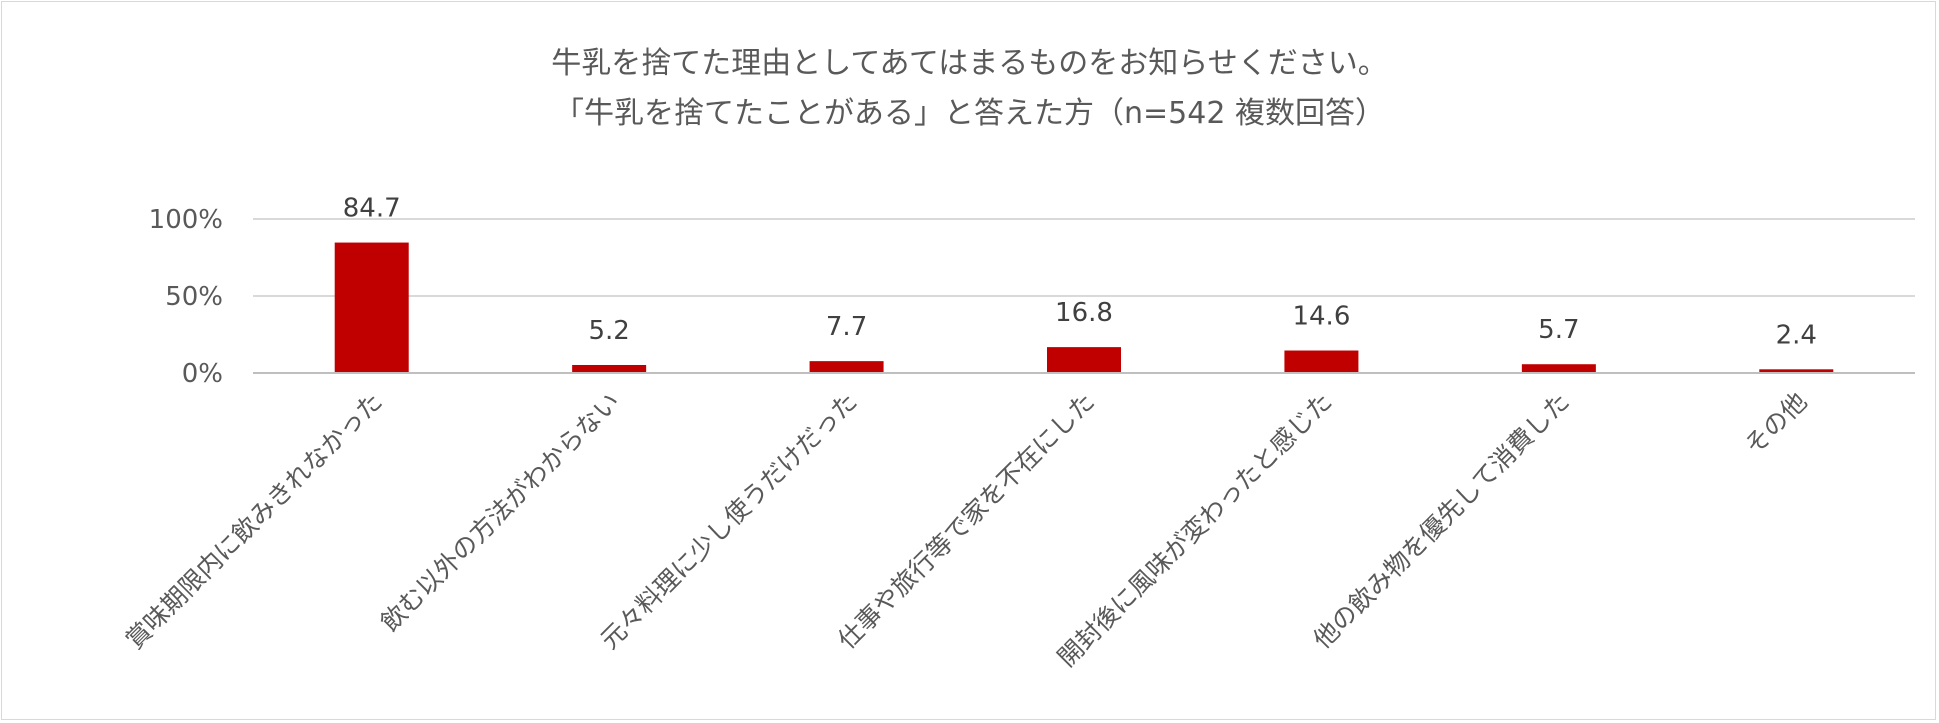 The height and width of the screenshot is (723, 1939). I want to click on category-label: 賞味期限内に飲みきれなかった, so click(254, 521).